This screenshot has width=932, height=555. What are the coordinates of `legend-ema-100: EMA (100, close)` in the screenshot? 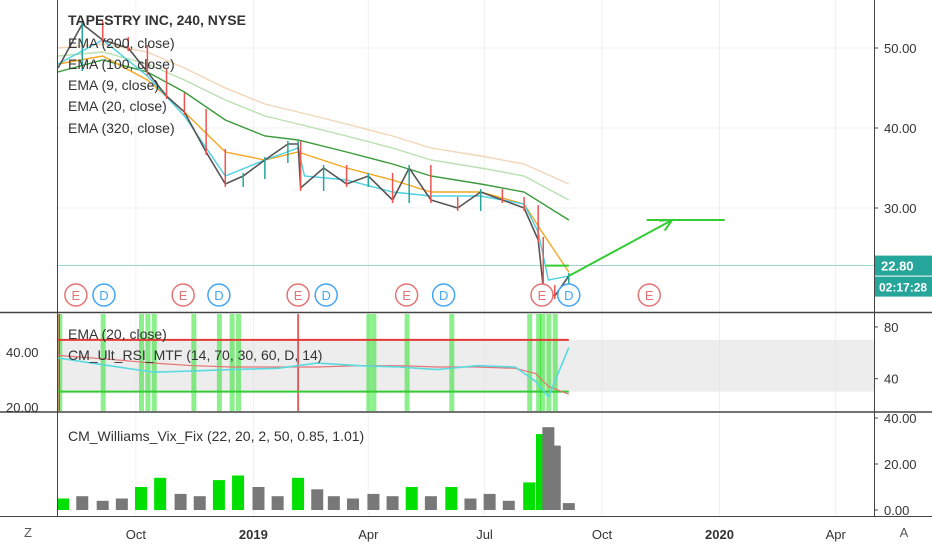 It's located at (121, 64).